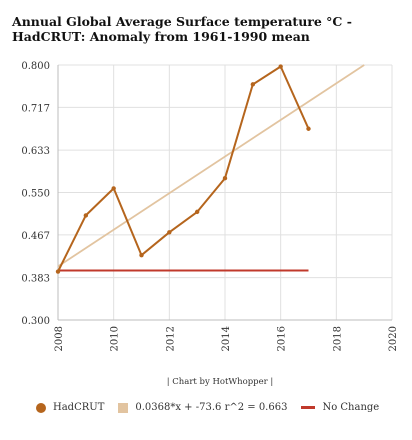 The height and width of the screenshot is (440, 412). I want to click on legend-item-trend: 0.0368*x + -73.6 r^2 = 0.663, so click(202, 407).